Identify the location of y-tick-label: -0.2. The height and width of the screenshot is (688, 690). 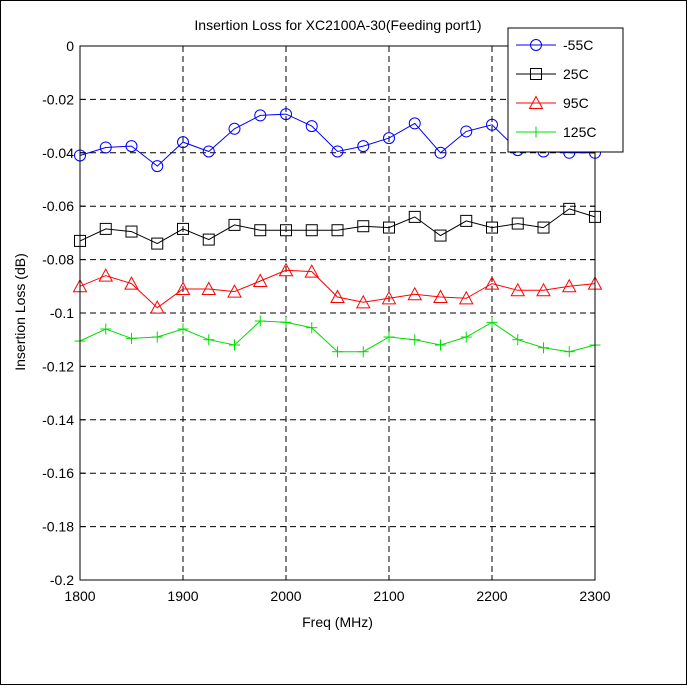
(62, 580).